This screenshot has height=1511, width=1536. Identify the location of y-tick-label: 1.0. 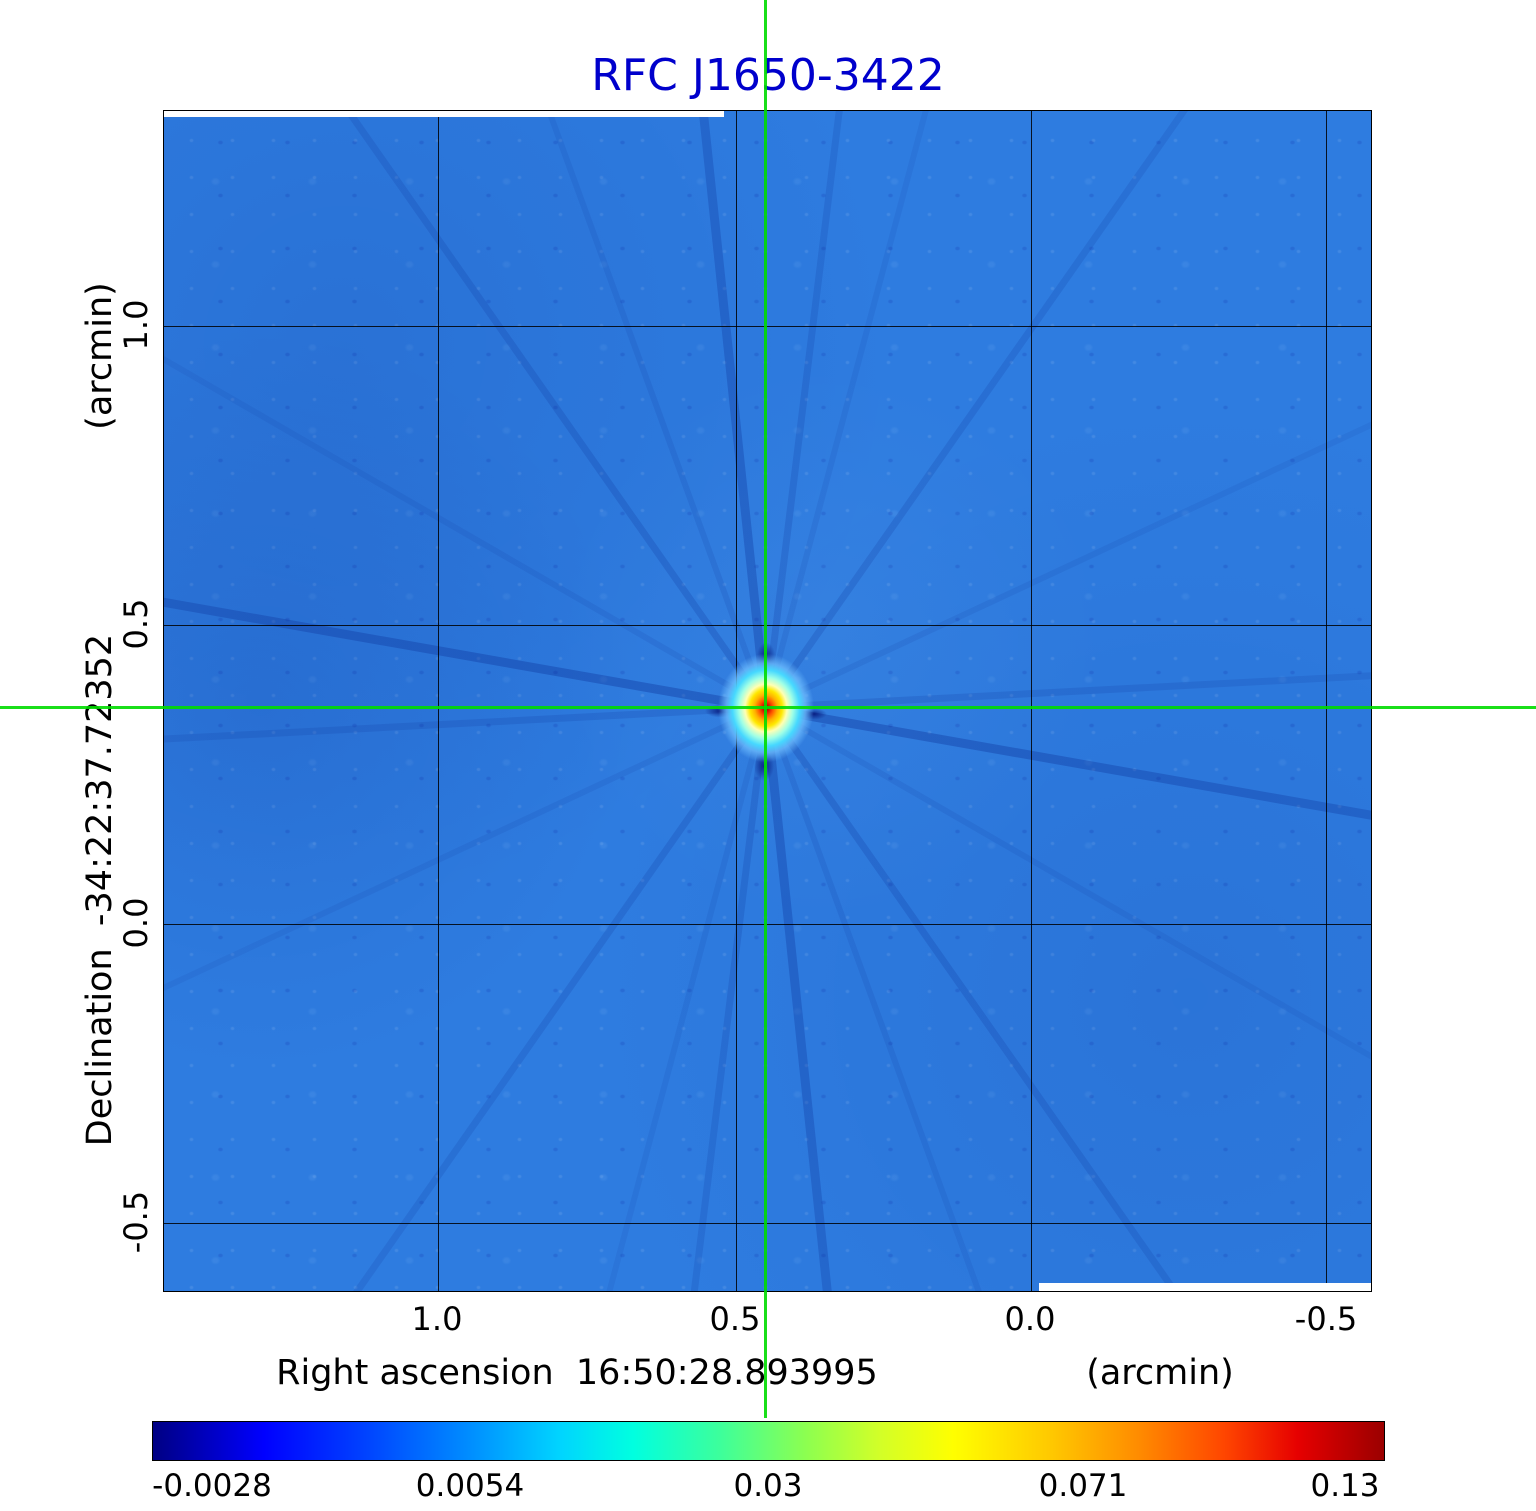
(136, 325).